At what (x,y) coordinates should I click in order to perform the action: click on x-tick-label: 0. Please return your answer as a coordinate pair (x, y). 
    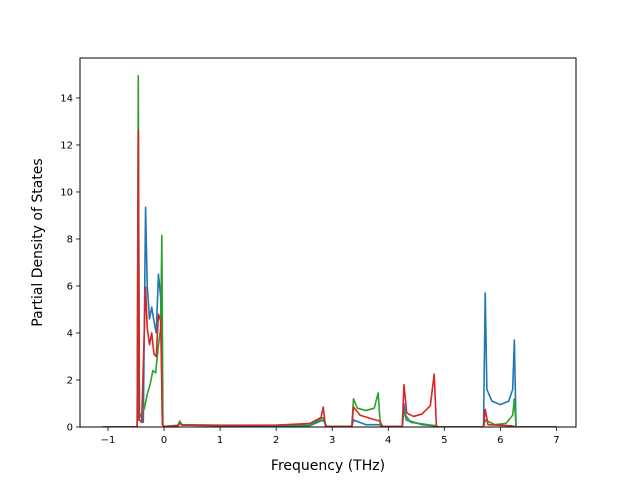
    Looking at the image, I should click on (164, 440).